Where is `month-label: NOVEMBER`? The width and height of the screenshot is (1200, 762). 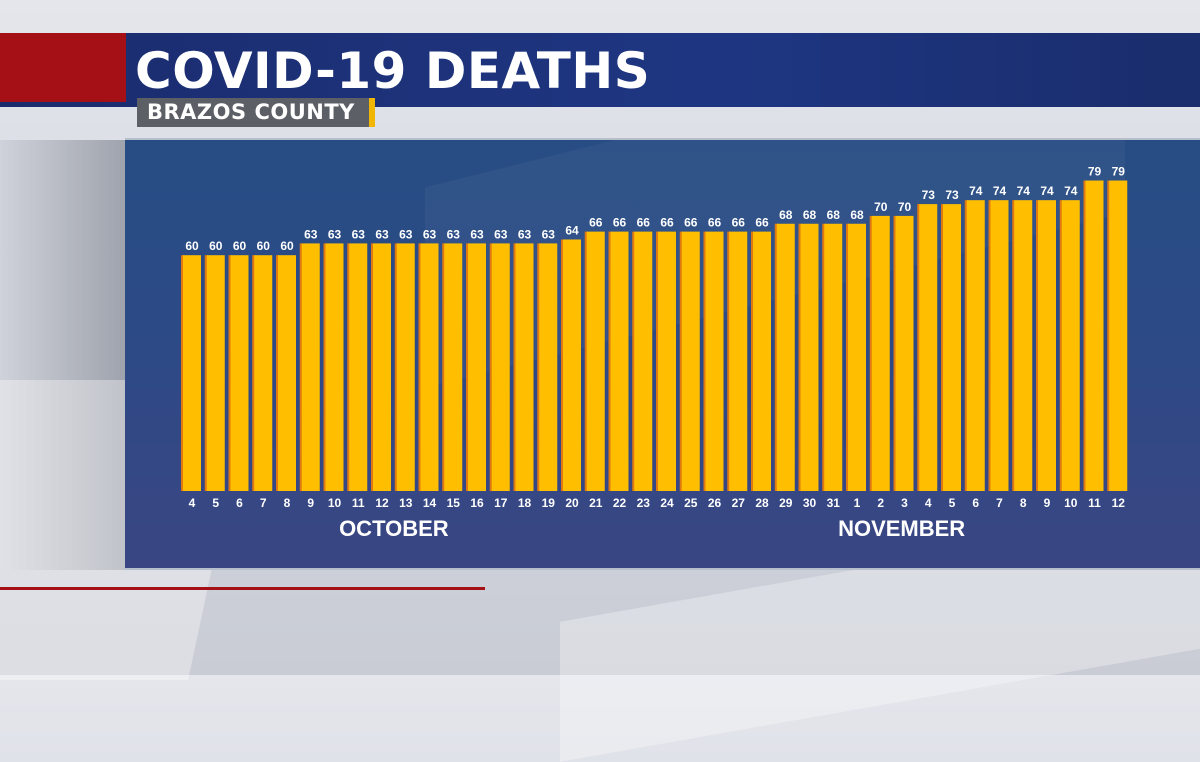
month-label: NOVEMBER is located at coordinates (901, 528).